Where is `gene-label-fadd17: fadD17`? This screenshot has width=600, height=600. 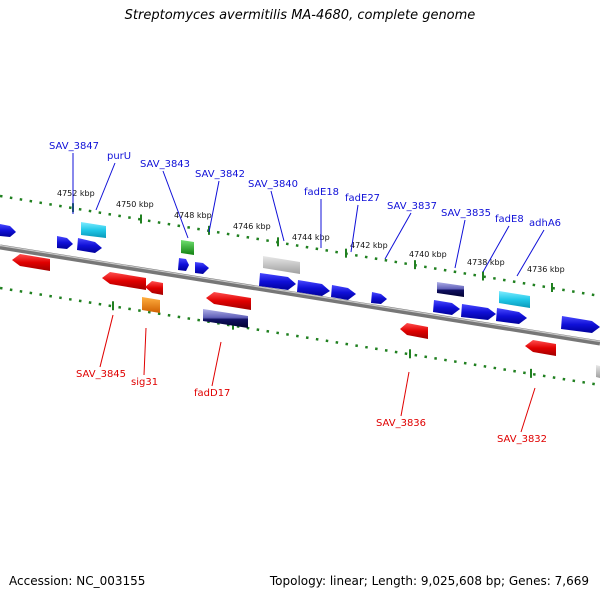 gene-label-fadd17: fadD17 is located at coordinates (212, 393).